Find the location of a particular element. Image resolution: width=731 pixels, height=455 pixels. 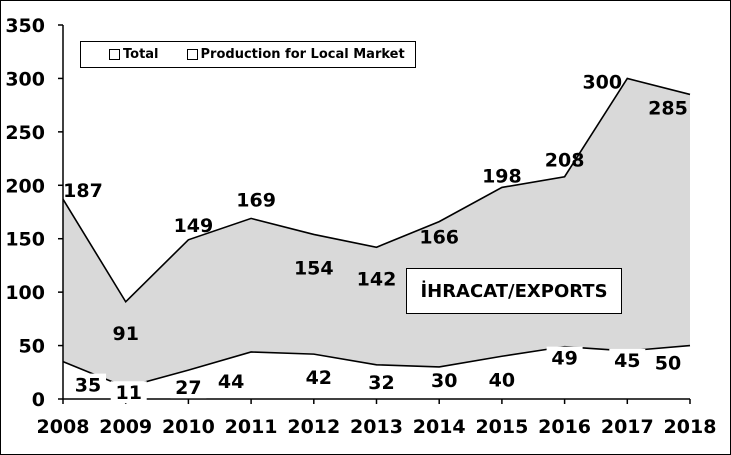

x-tick-label: 2008 is located at coordinates (63, 427).